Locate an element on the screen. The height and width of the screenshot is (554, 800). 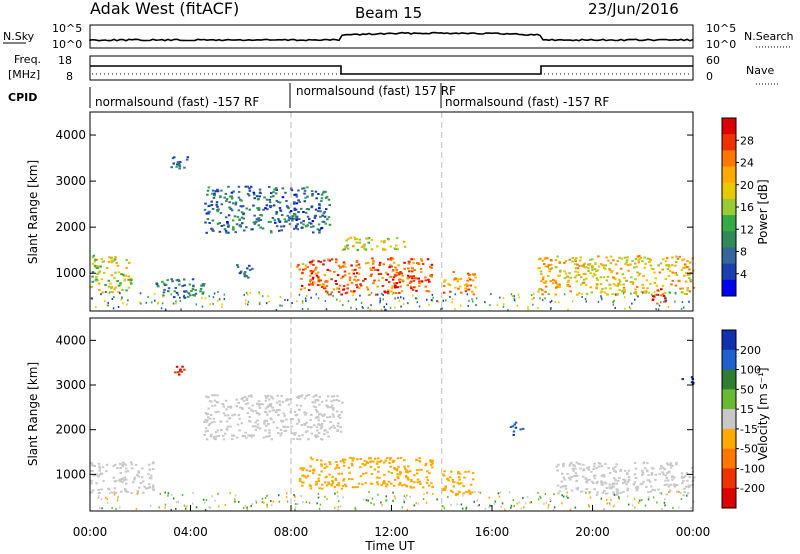
colorbar-swatch is located at coordinates (729, 439).